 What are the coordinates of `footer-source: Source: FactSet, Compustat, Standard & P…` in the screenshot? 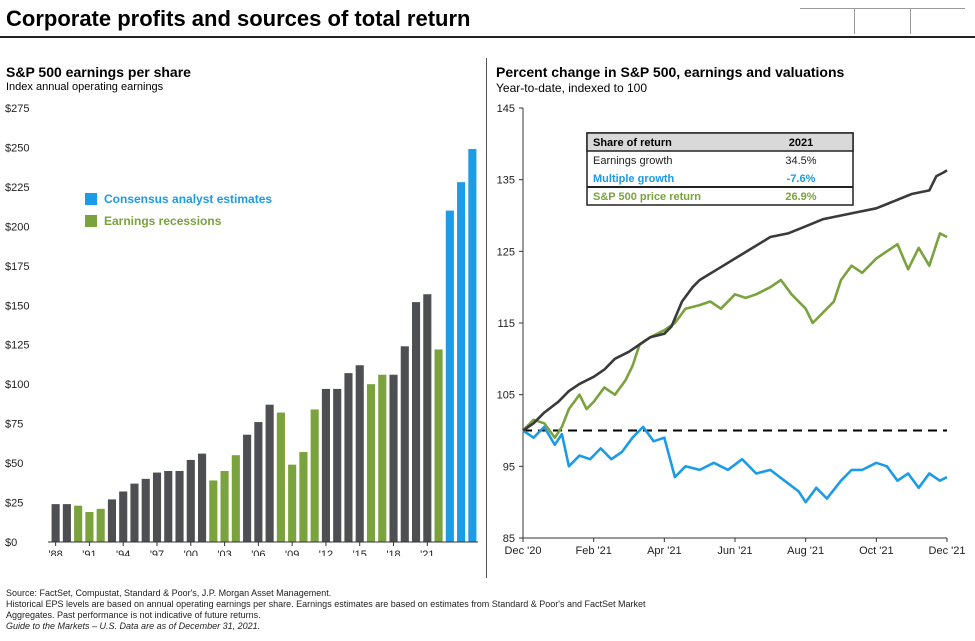 It's located at (169, 593).